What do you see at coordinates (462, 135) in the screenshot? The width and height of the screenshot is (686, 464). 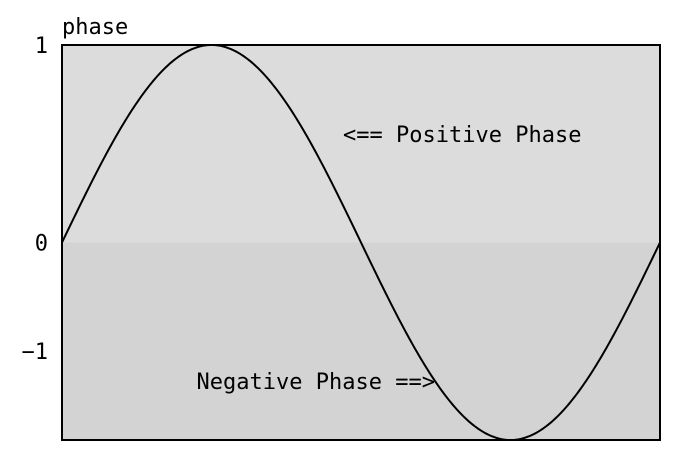 I see `positive-phase-annotation: <== Positive Phase` at bounding box center [462, 135].